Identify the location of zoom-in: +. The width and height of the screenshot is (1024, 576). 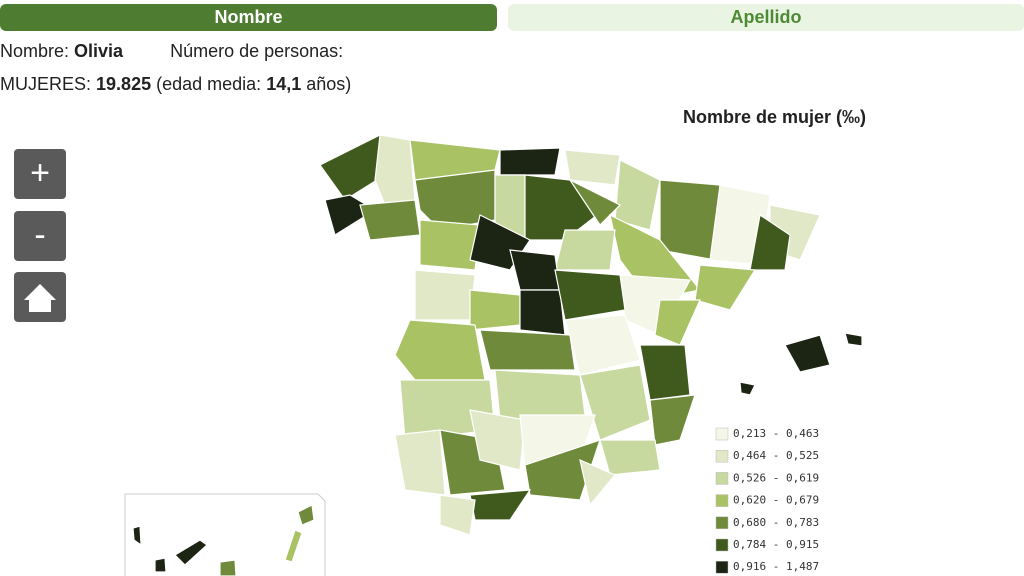
(40, 174).